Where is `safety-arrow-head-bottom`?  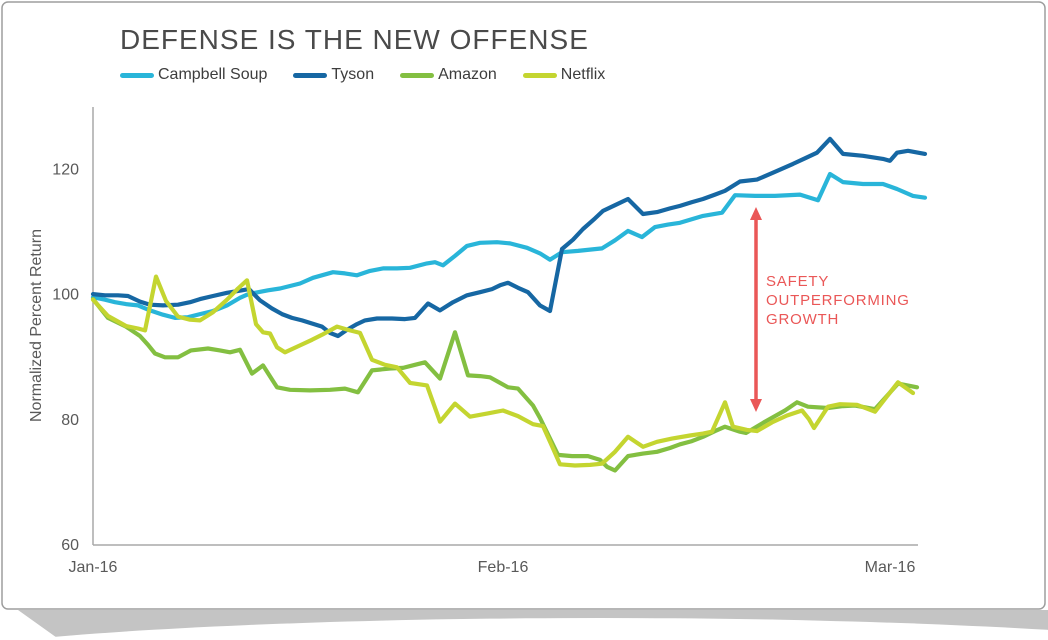 safety-arrow-head-bottom is located at coordinates (756, 405).